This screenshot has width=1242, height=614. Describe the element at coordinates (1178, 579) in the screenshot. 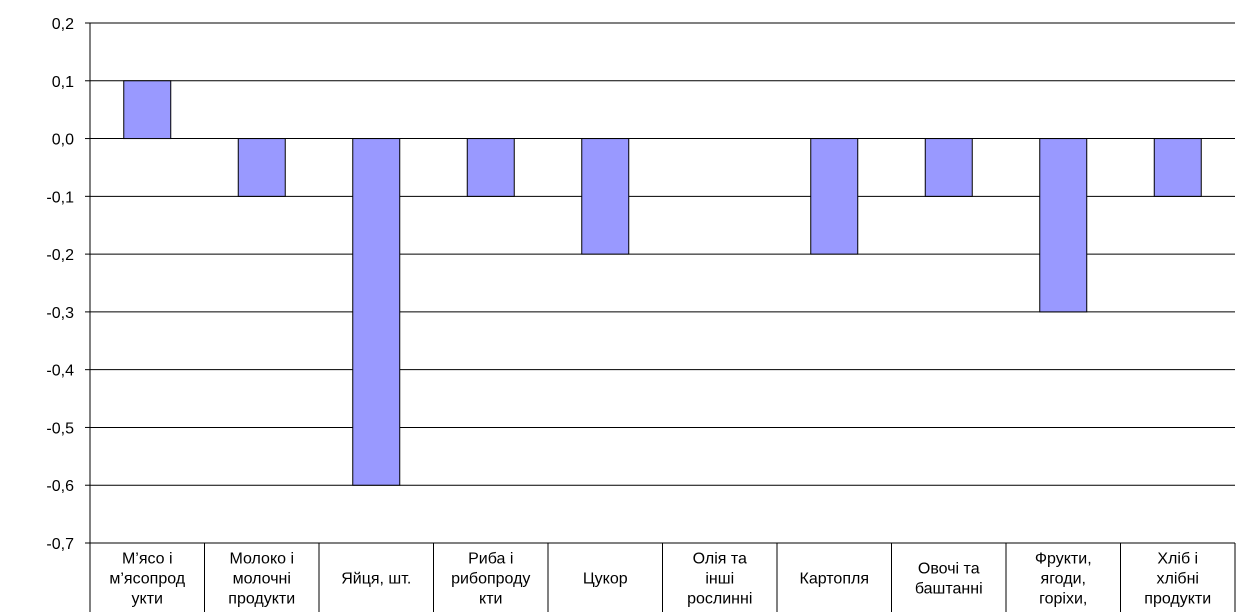

I see `category-label: хлібні` at that location.